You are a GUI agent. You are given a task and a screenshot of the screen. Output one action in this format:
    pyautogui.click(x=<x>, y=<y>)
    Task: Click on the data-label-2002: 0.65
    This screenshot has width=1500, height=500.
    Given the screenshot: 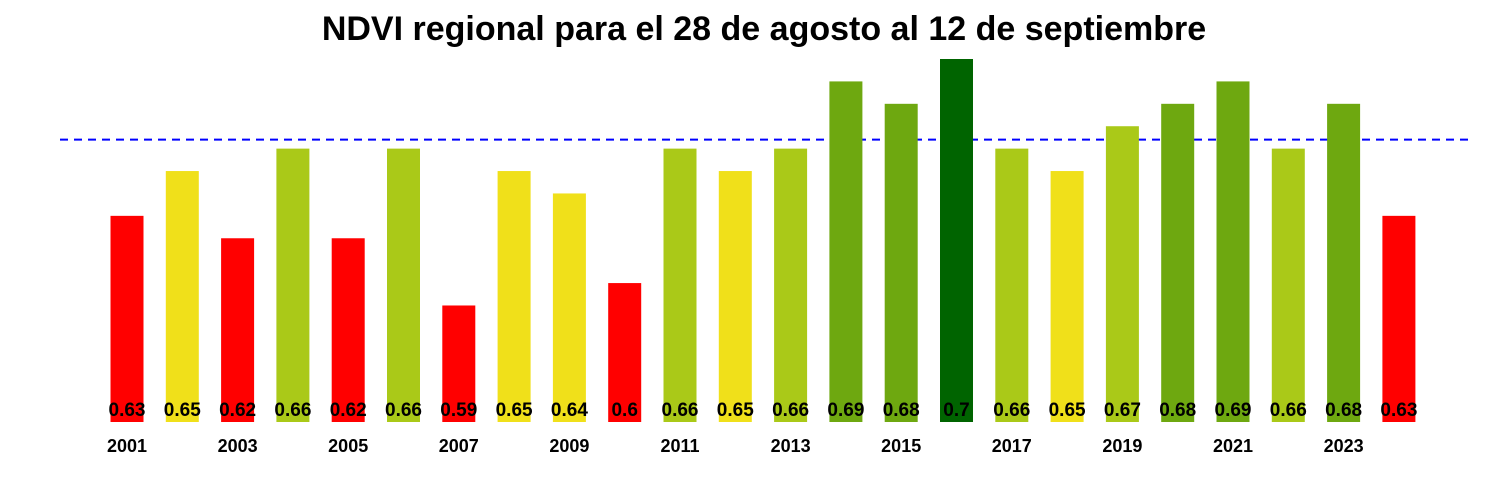 What is the action you would take?
    pyautogui.click(x=182, y=410)
    